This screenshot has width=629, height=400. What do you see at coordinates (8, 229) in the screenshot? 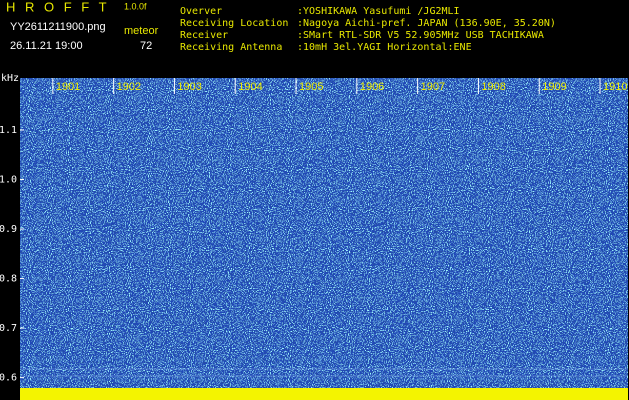
I see `y-tick-label: 0.9` at bounding box center [8, 229].